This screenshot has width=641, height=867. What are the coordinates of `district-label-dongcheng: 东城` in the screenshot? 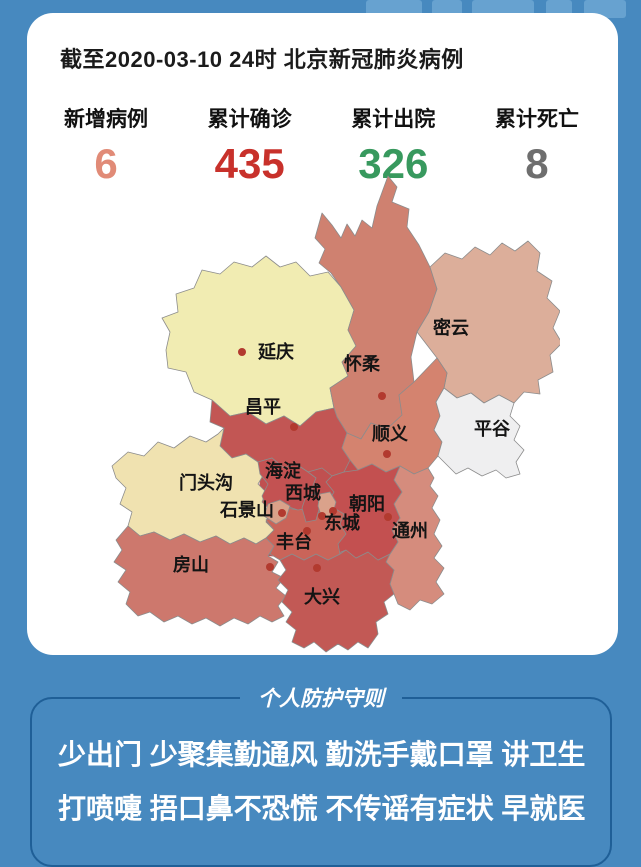 It's located at (342, 522).